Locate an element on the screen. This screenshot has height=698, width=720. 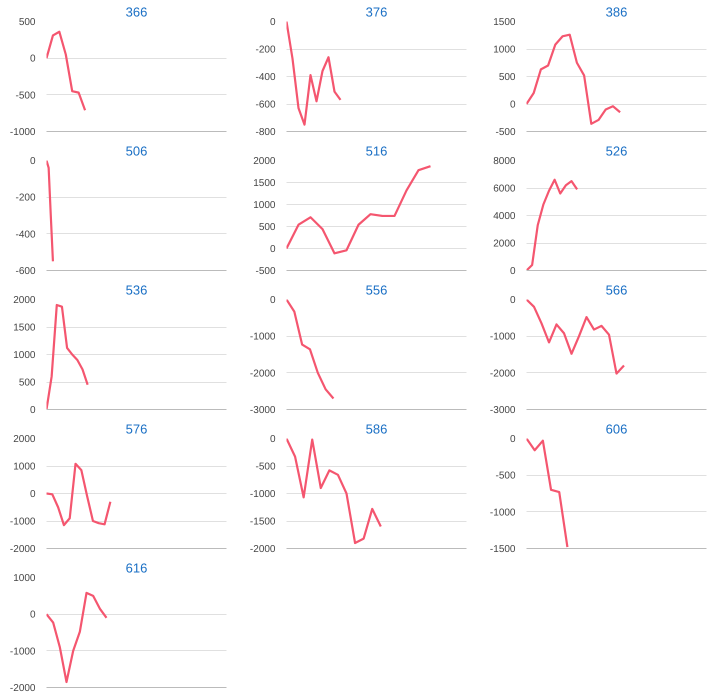
chart-title: 386 is located at coordinates (617, 12).